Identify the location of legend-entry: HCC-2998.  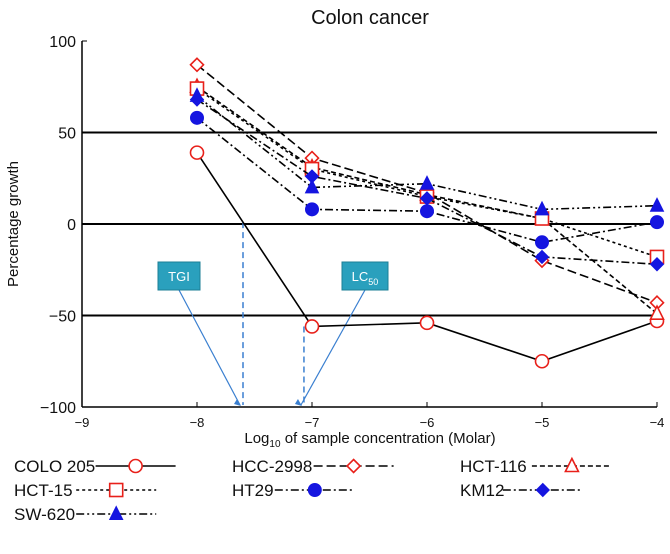
(313, 466).